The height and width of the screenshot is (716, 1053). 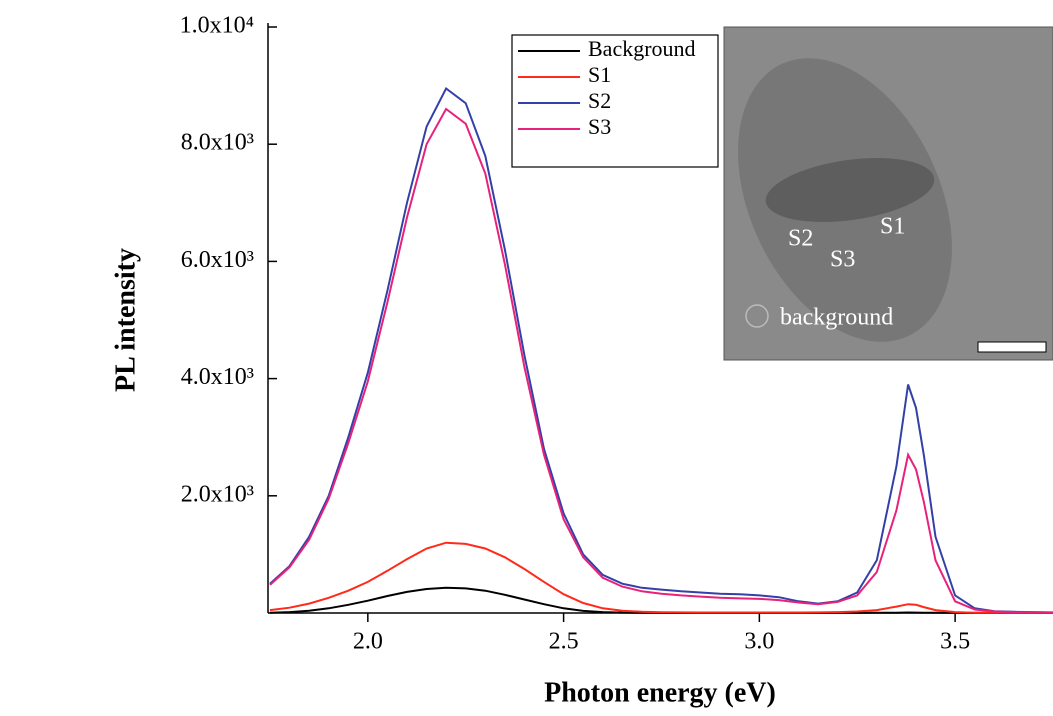 I want to click on x-tick-label: 3.0, so click(x=759, y=642).